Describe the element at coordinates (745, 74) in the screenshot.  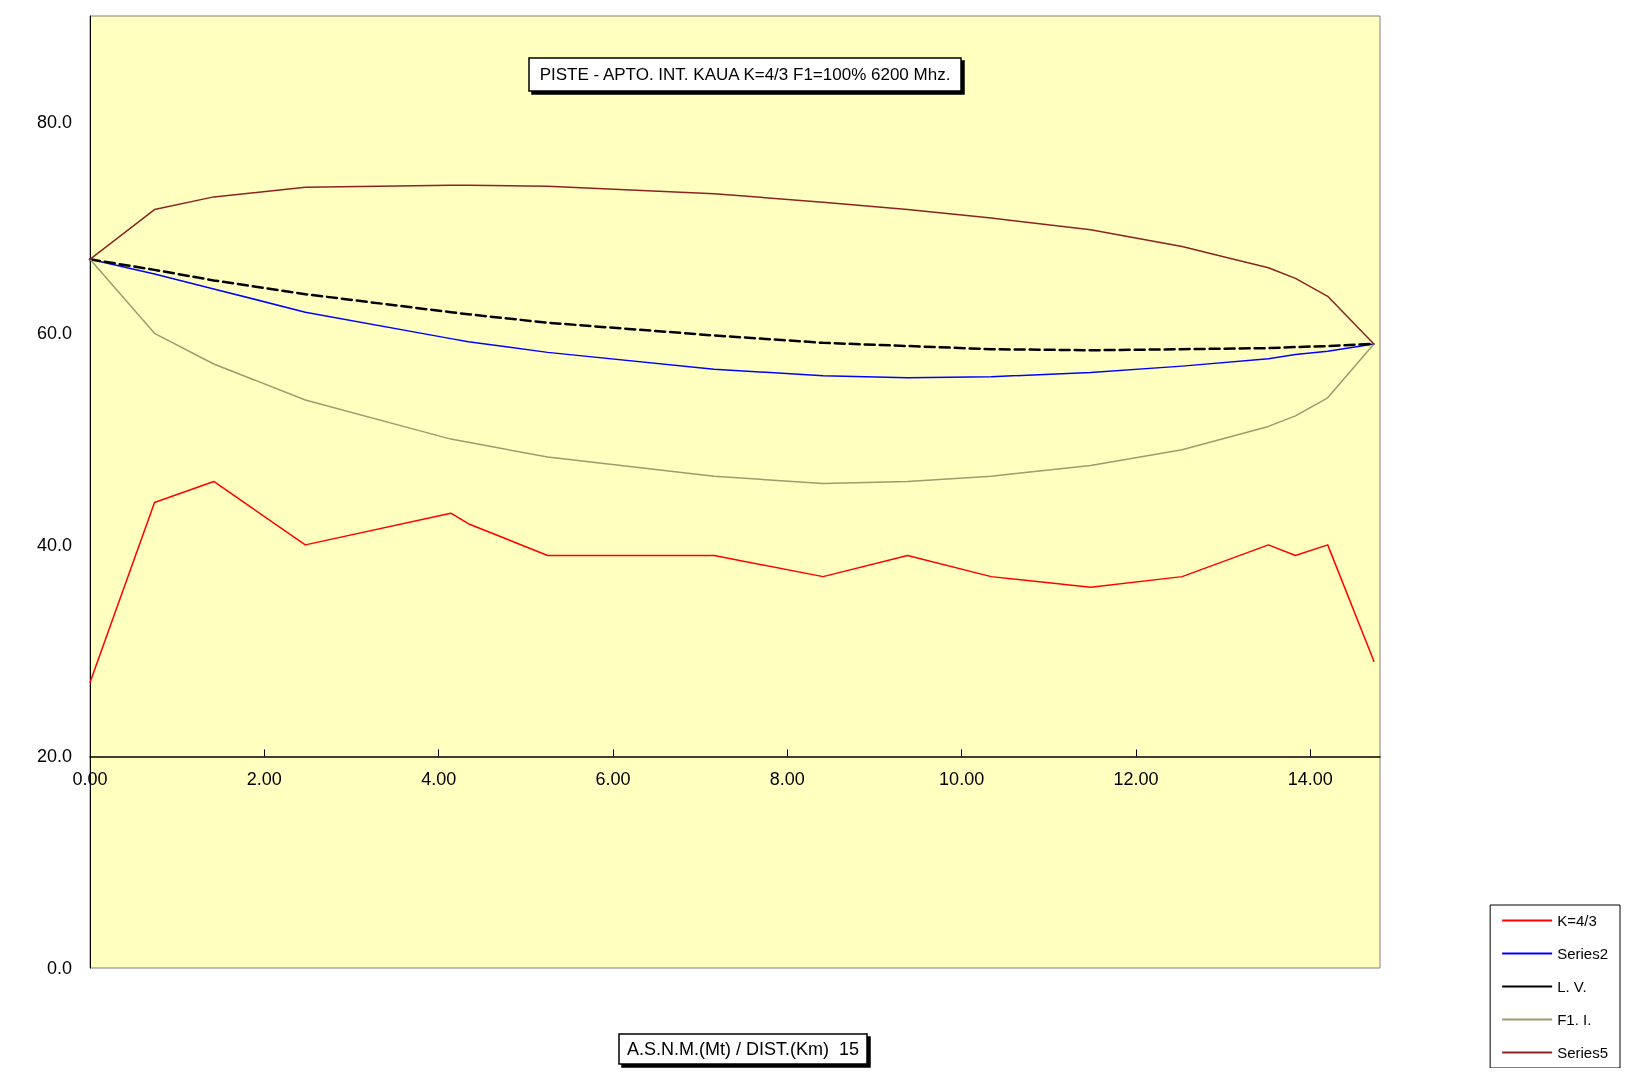
I see `text: PISTE - APTO. INT. KAUA K=4/3 F1=100% 6200 Mhz.` at that location.